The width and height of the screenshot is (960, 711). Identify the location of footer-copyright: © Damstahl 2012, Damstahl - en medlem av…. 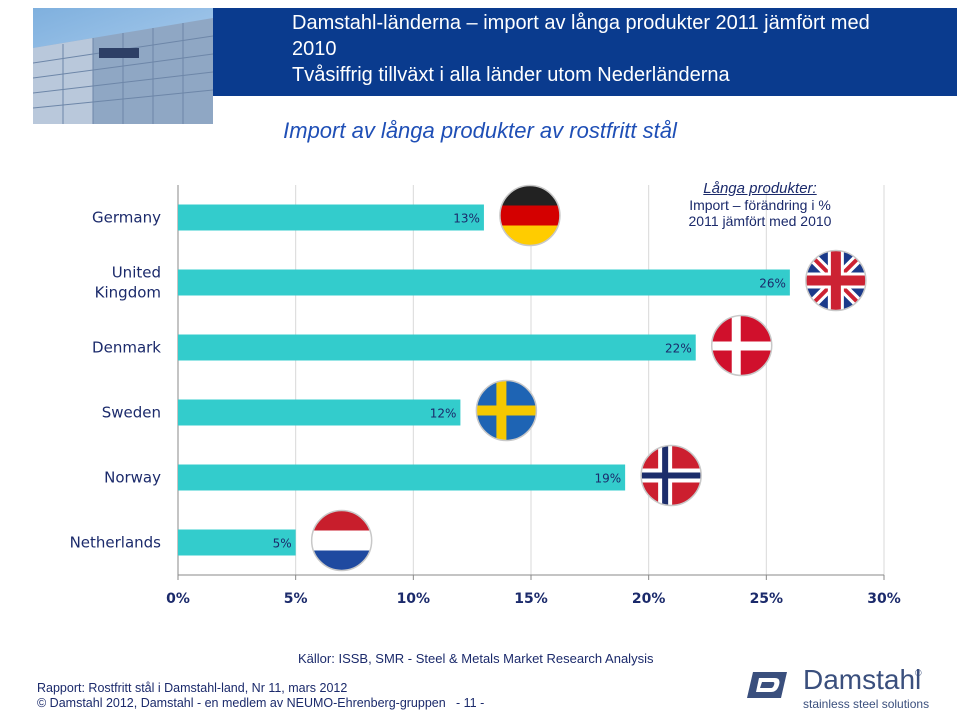
(241, 703).